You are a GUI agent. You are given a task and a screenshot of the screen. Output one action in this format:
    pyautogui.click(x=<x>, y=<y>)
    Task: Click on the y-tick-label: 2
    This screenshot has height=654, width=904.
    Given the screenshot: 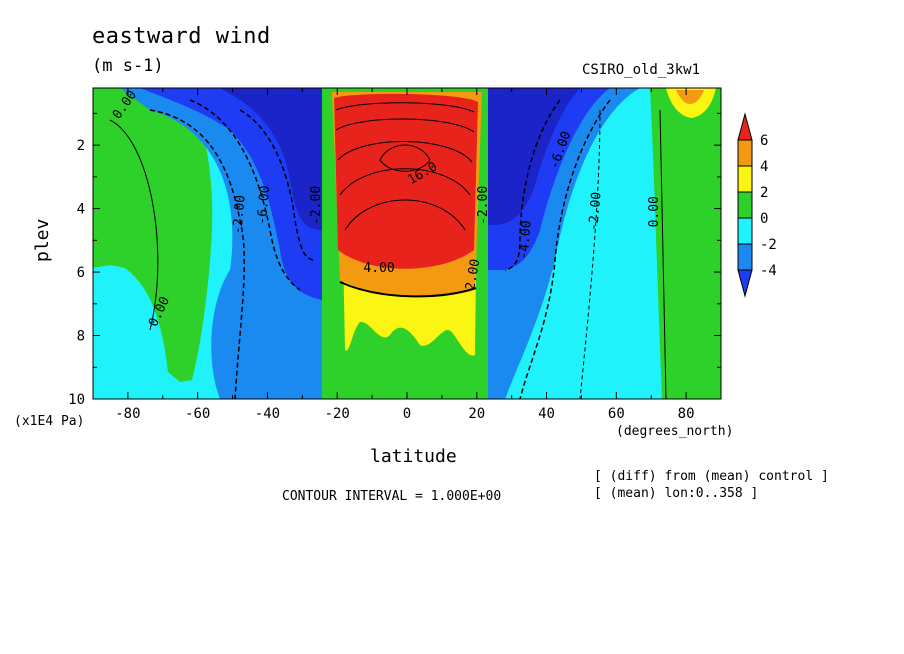 What is the action you would take?
    pyautogui.click(x=81, y=146)
    